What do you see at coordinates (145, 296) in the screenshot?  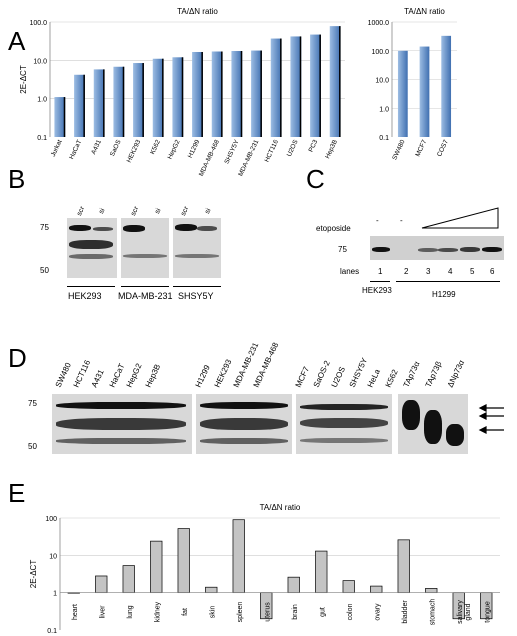 I see `blot-b-group-mdamb231: MDA-MB-231` at bounding box center [145, 296].